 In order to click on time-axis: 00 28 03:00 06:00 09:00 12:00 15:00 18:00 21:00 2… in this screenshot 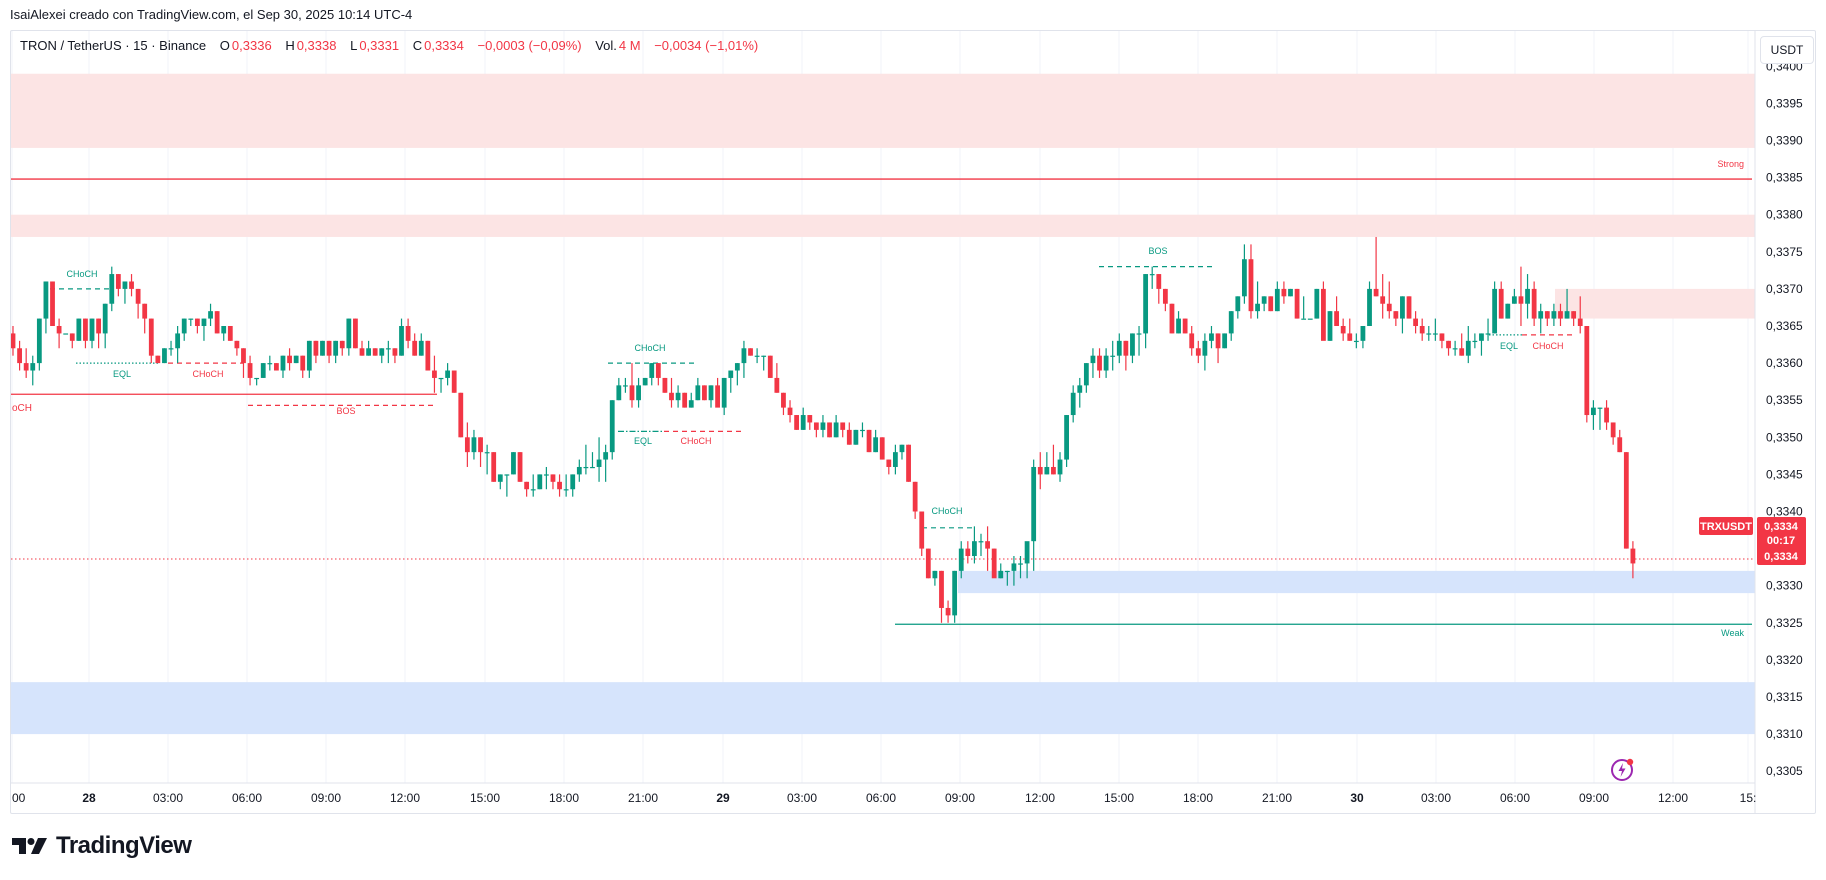, I will do `click(883, 793)`.